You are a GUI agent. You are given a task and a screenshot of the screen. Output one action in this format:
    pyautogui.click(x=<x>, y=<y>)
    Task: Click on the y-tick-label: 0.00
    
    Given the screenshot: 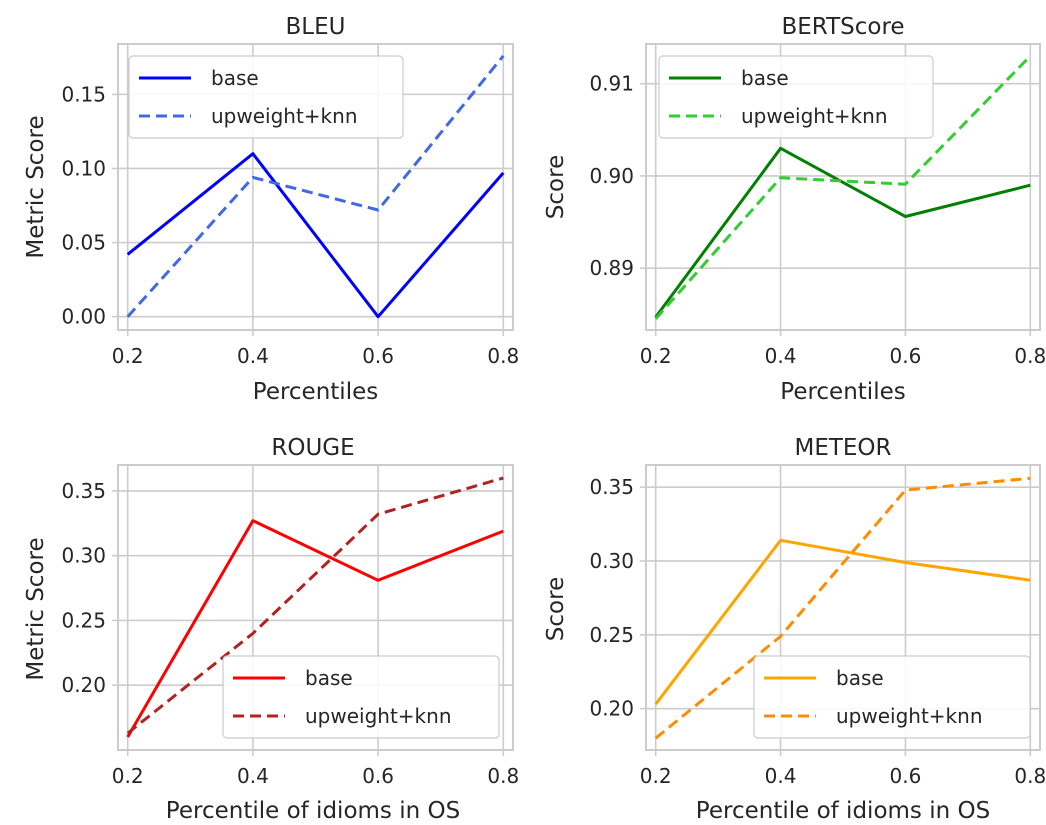 What is the action you would take?
    pyautogui.click(x=83, y=317)
    